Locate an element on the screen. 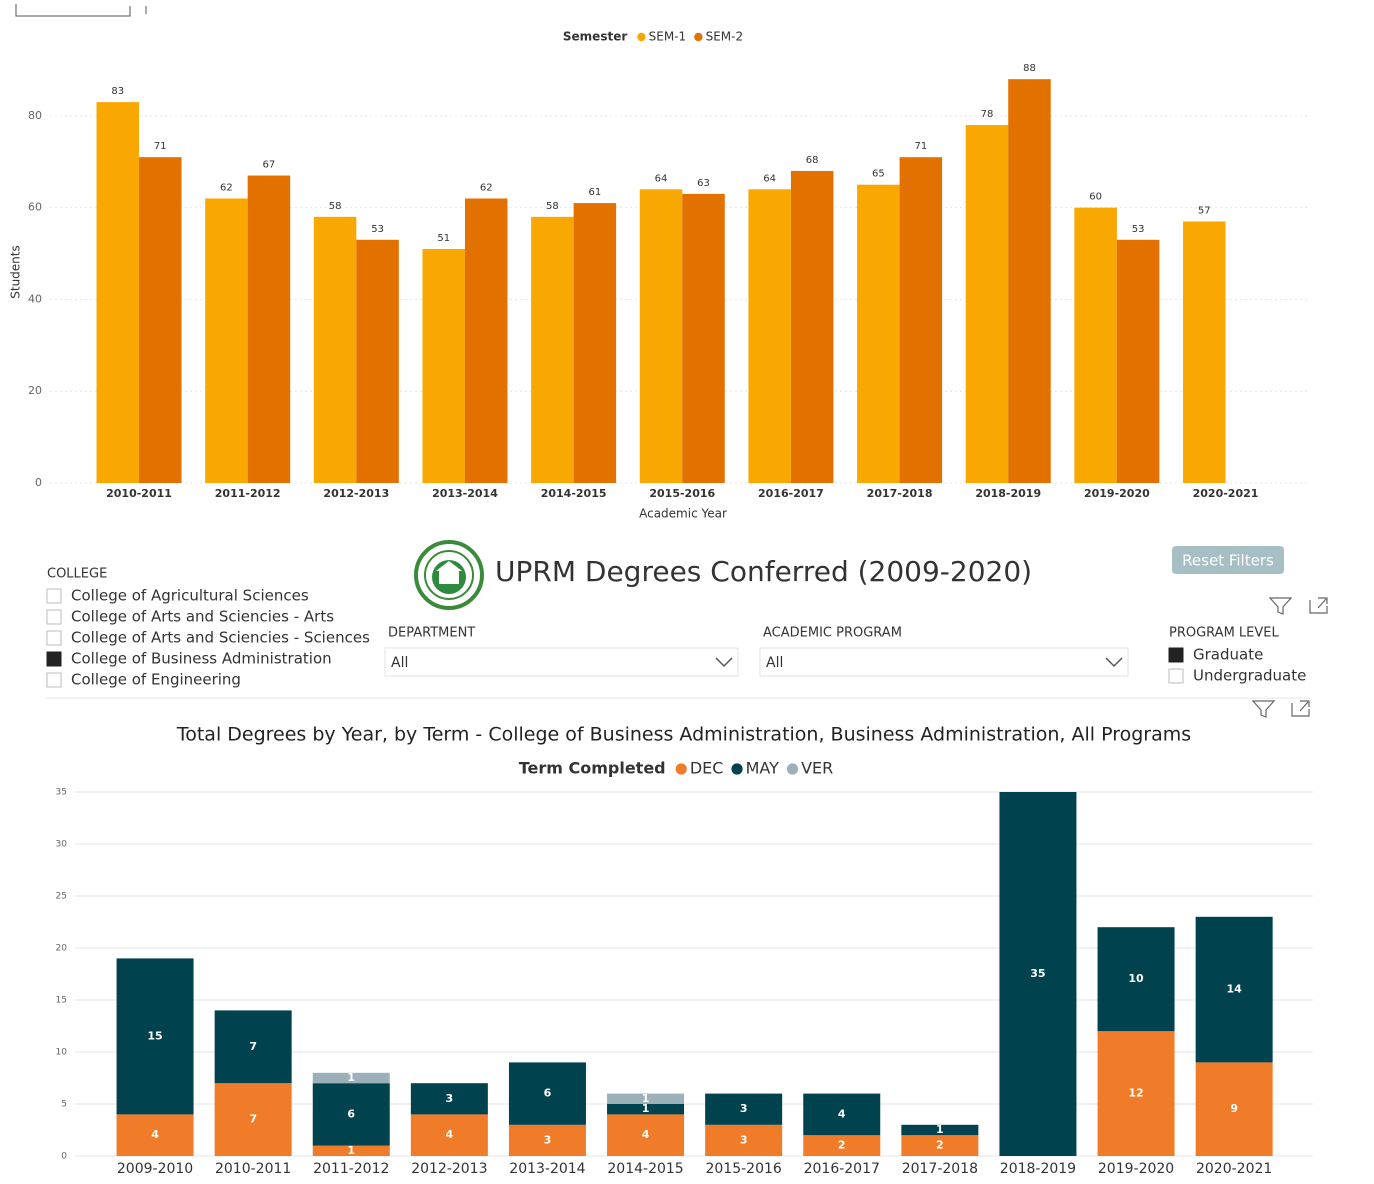  reset-button: Reset Filters is located at coordinates (1228, 560).